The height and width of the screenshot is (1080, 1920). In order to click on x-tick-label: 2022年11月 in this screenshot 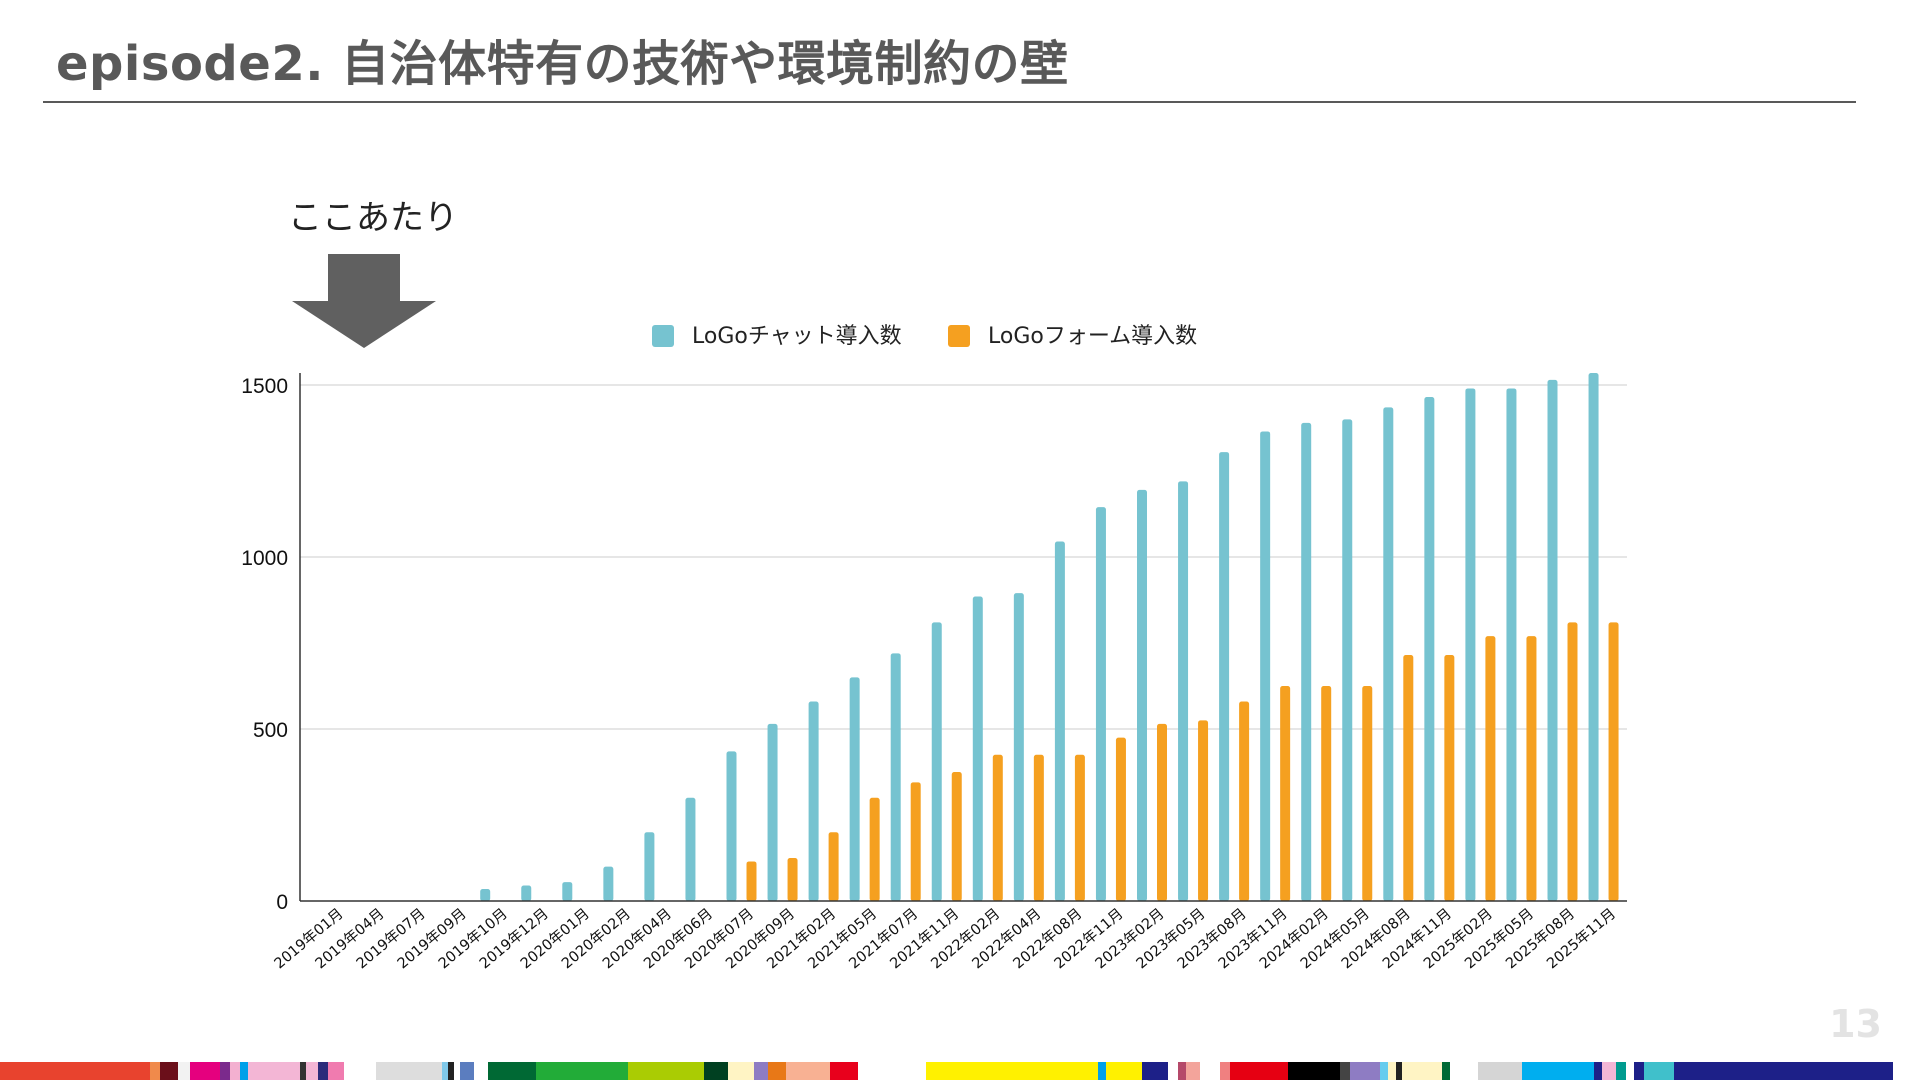, I will do `click(1089, 938)`.